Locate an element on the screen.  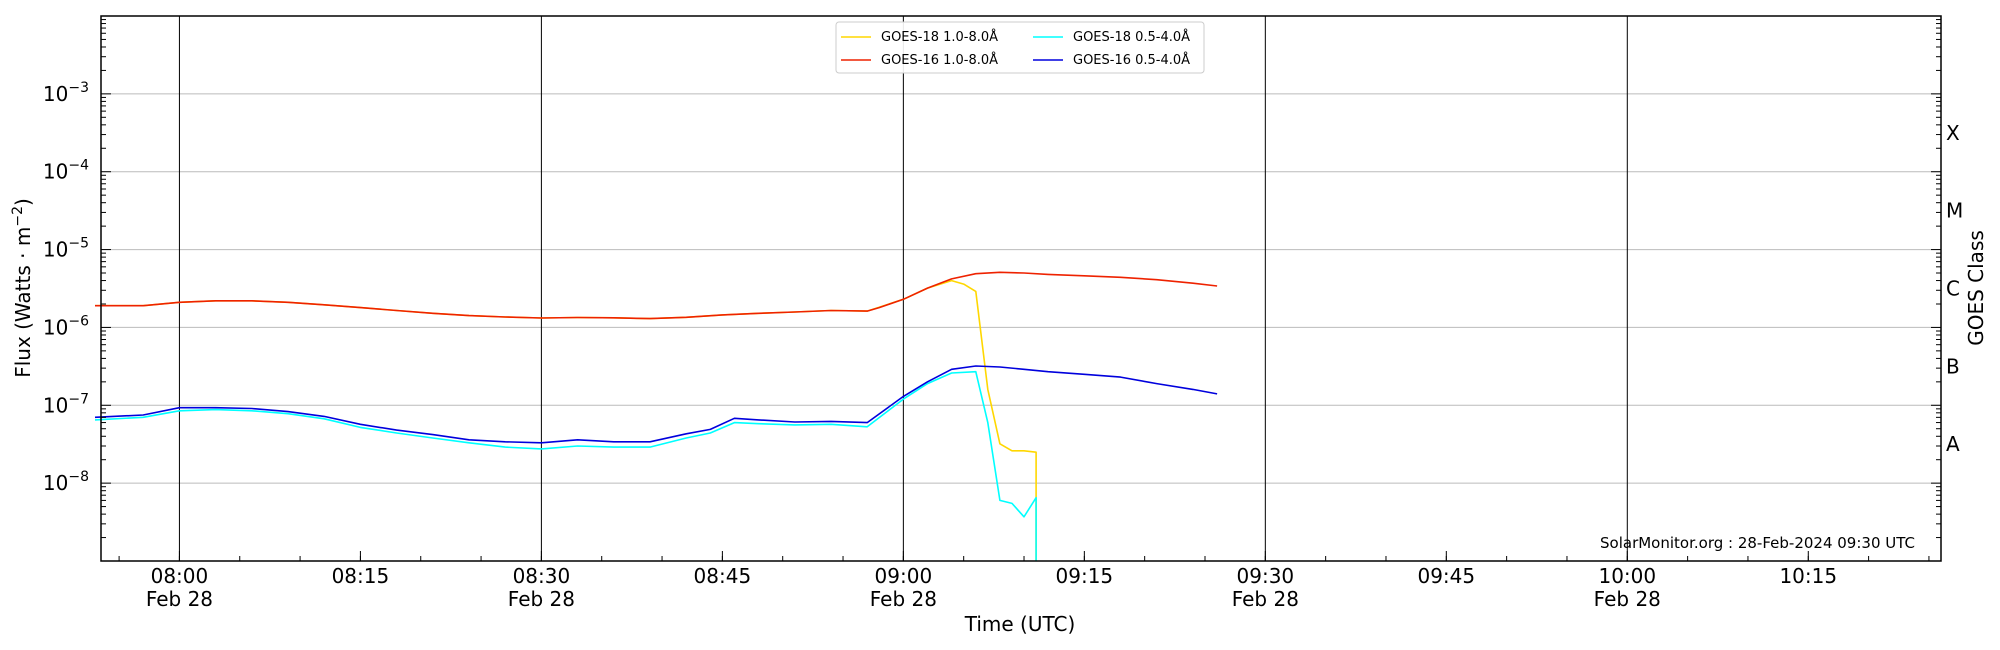
legend-label-goes16-long: GOES-16 1.0-8.0Å is located at coordinates (939, 60).